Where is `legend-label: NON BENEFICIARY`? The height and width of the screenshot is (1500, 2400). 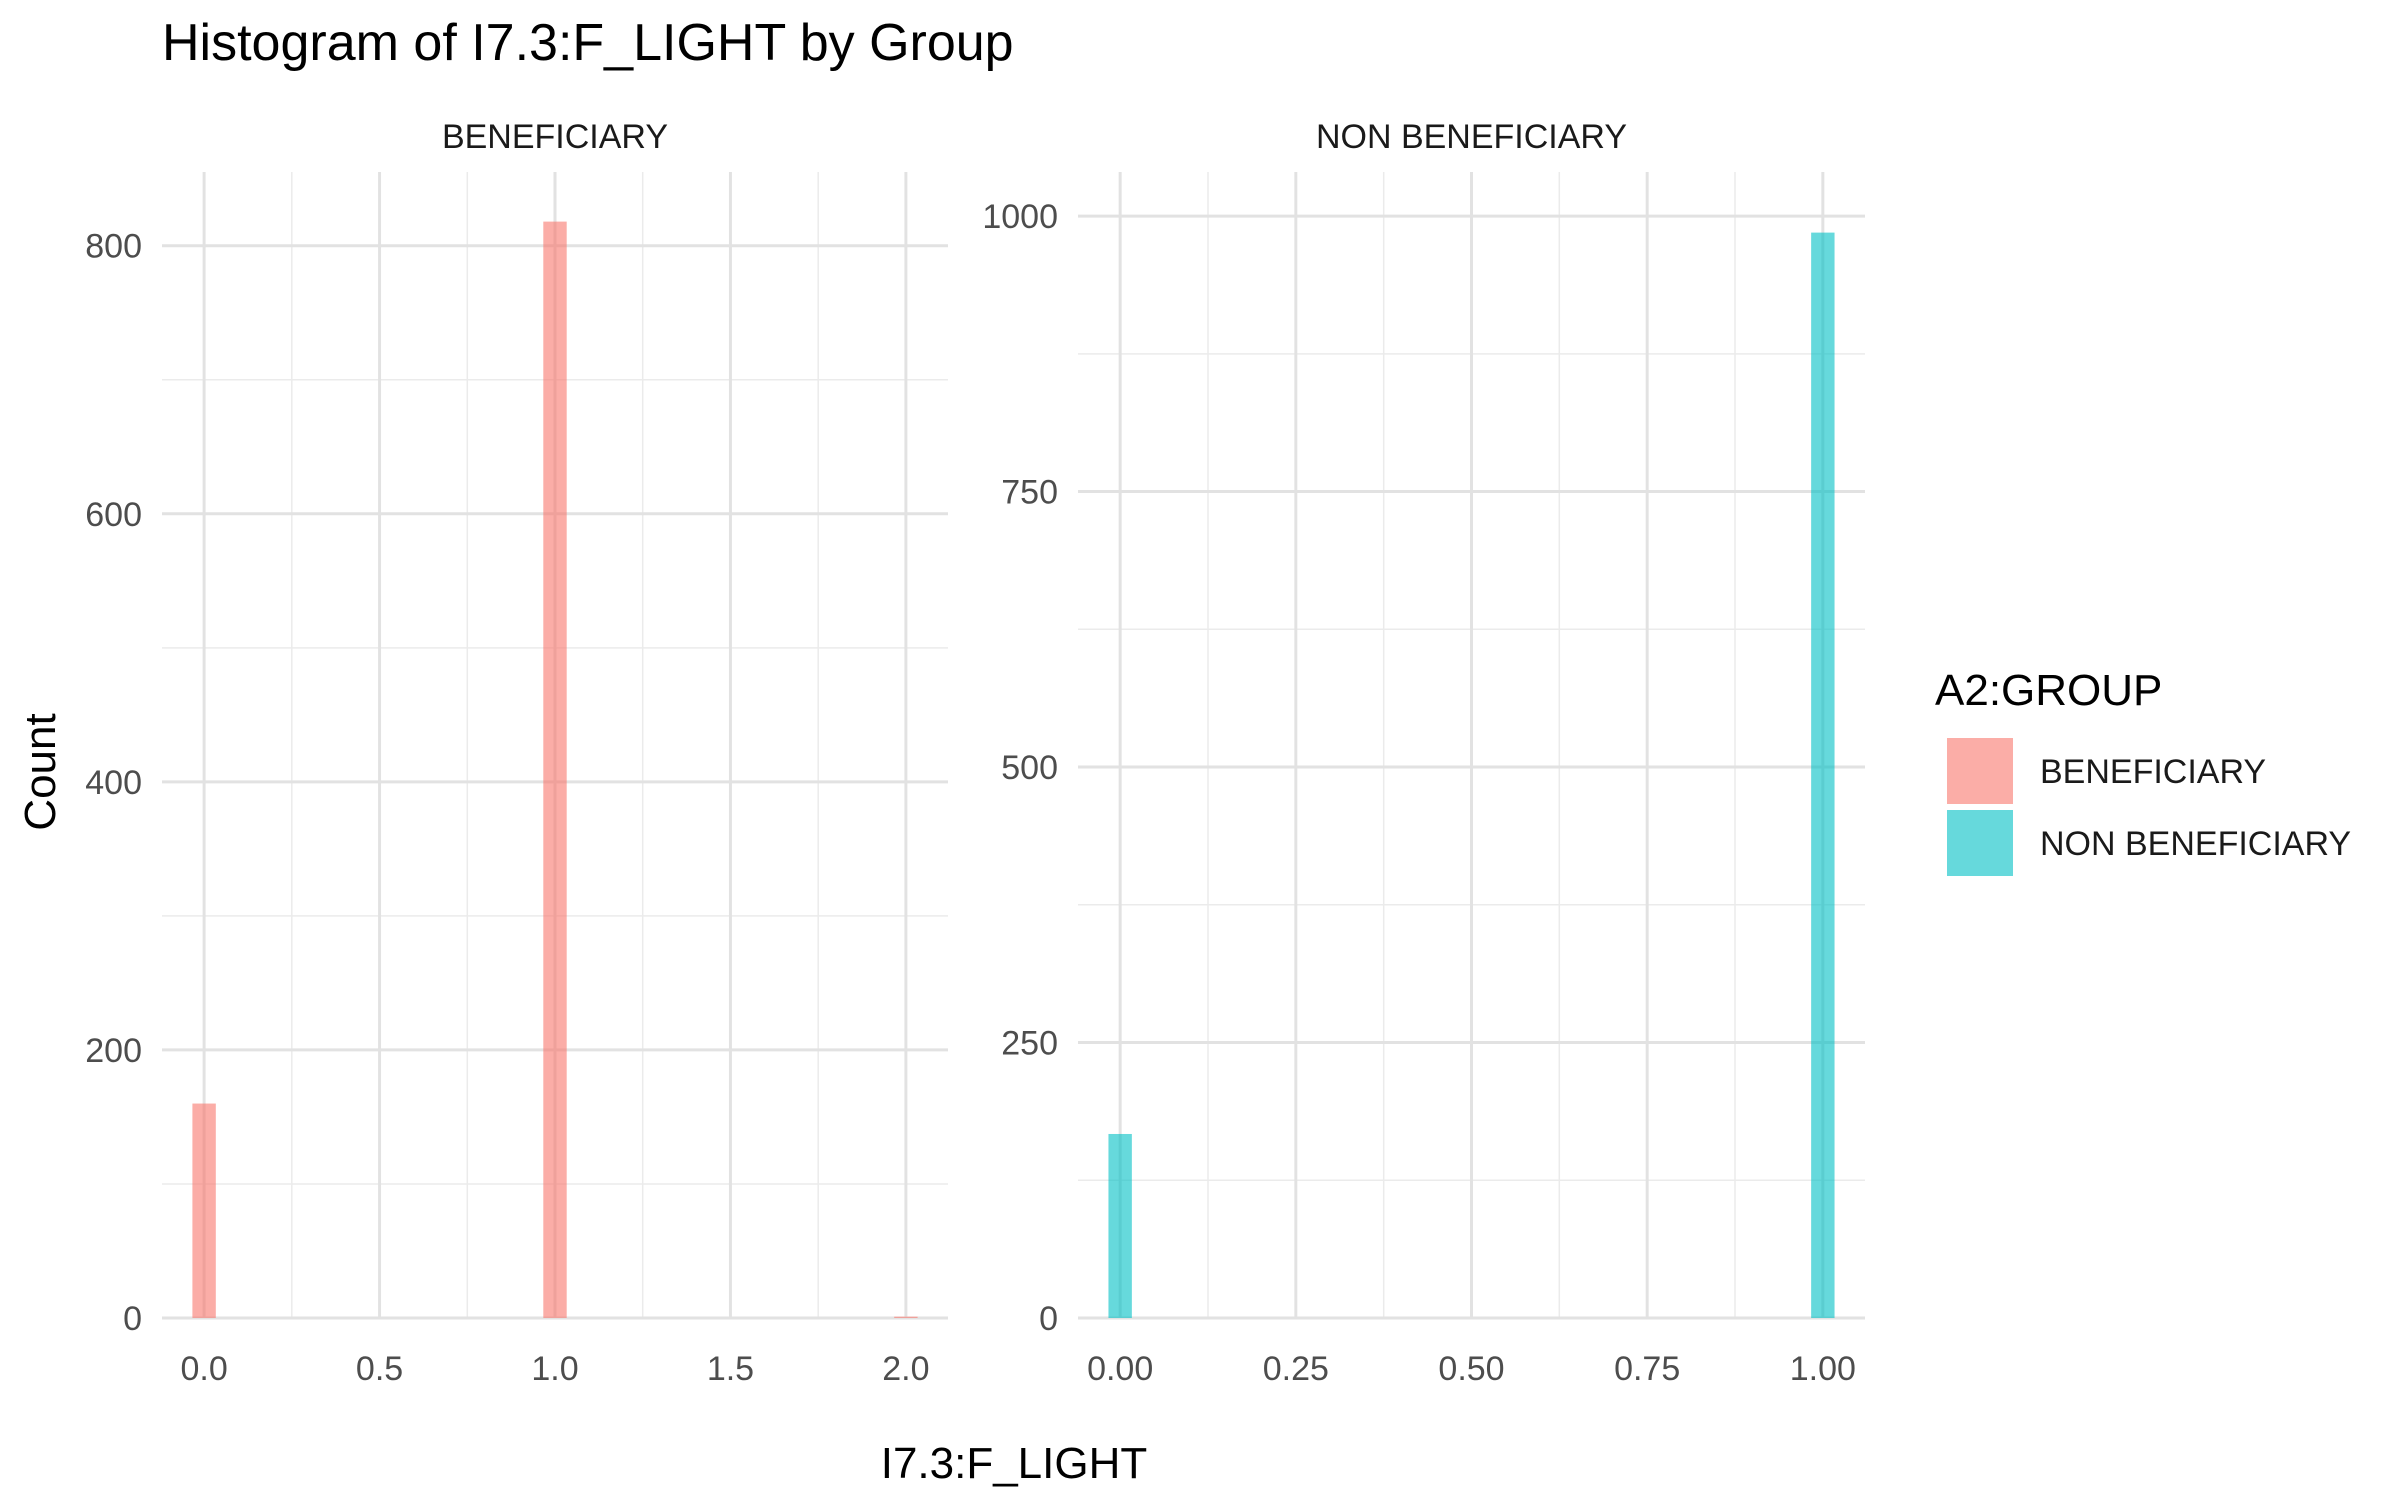 legend-label: NON BENEFICIARY is located at coordinates (2195, 844).